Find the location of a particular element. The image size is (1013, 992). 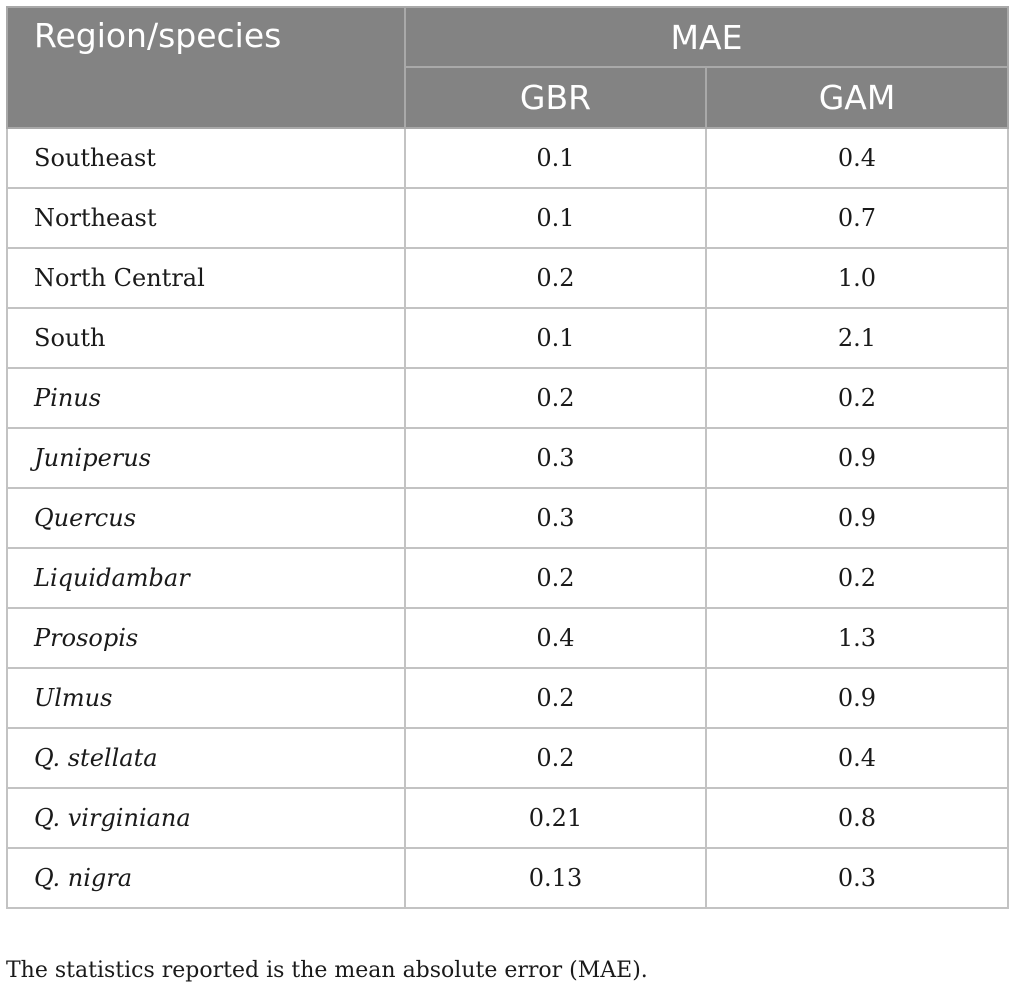

table-row: Q. stellata 0.2 0.4 is located at coordinates (507, 758).